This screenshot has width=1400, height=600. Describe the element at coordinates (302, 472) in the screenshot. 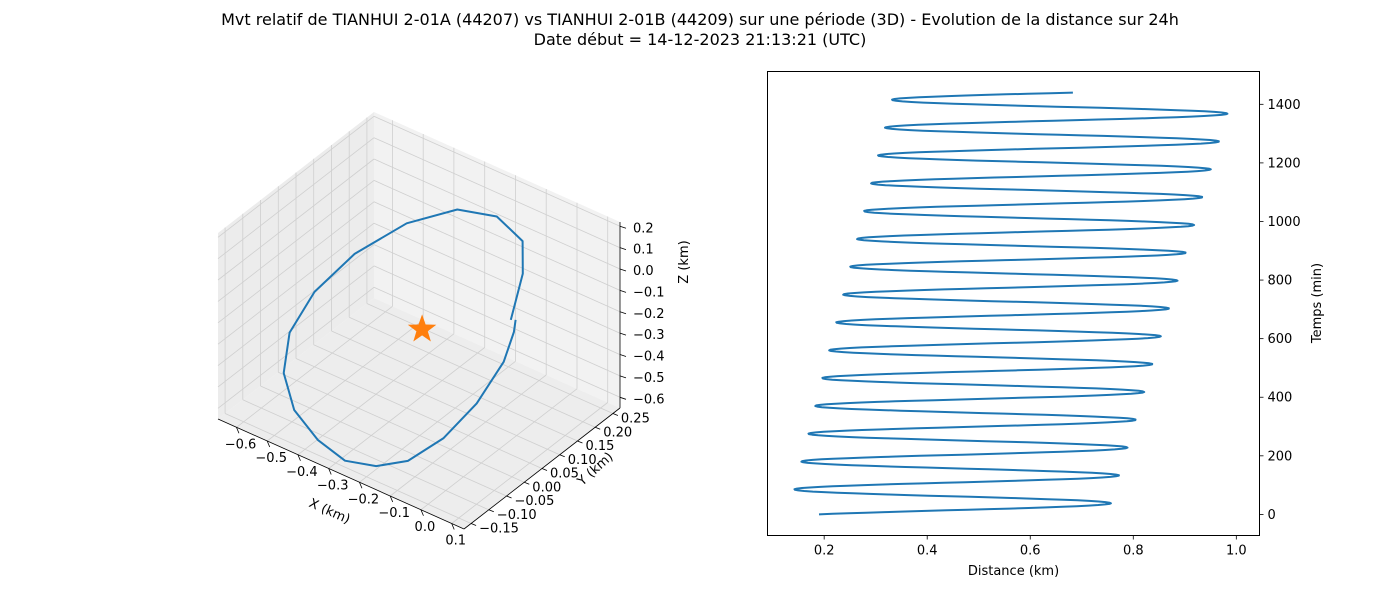

I see `x-tick-label: −0.4` at that location.